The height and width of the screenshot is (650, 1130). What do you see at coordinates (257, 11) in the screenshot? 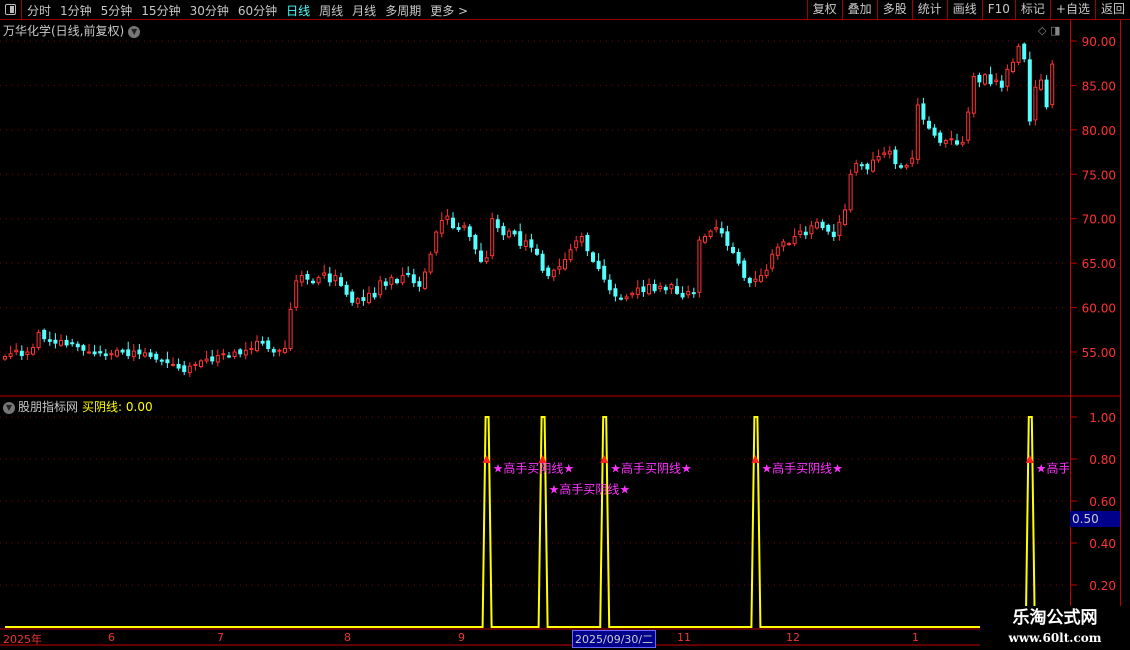
I see `period-tab: 60分钟` at bounding box center [257, 11].